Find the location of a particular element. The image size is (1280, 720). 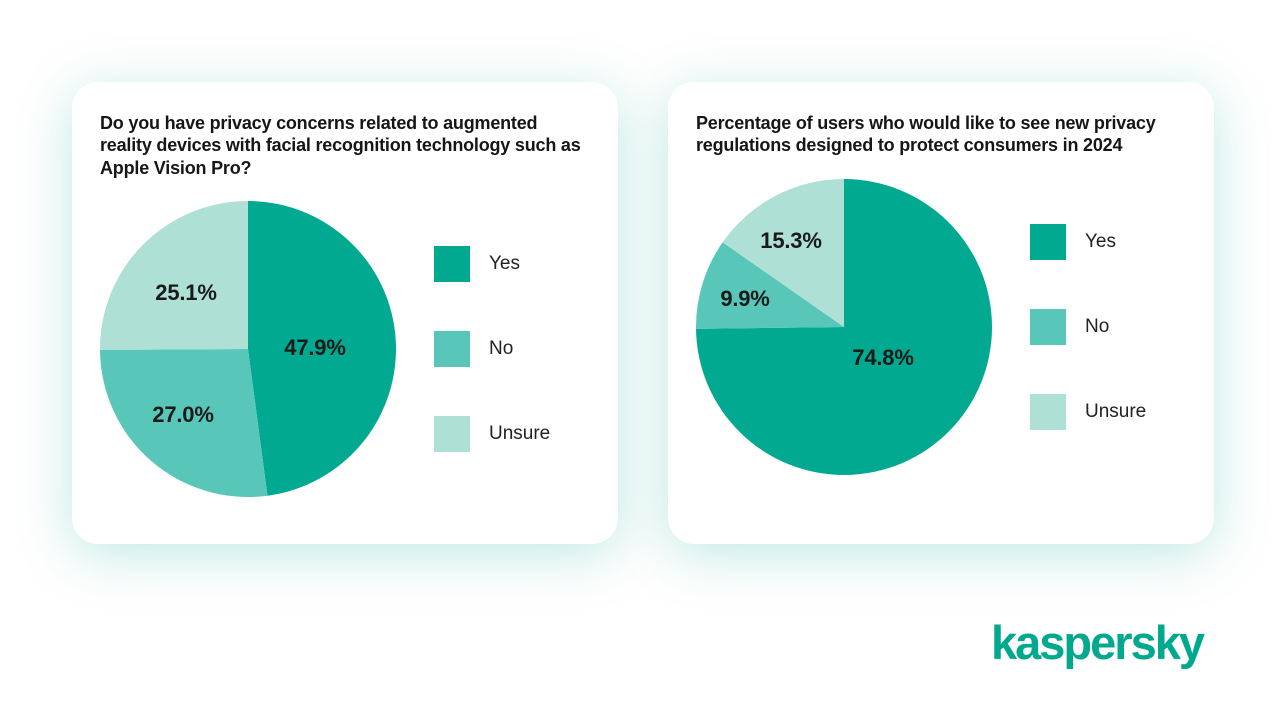

pie-chart-regulations: 74.8% 9.9% 15.3% is located at coordinates (844, 326).